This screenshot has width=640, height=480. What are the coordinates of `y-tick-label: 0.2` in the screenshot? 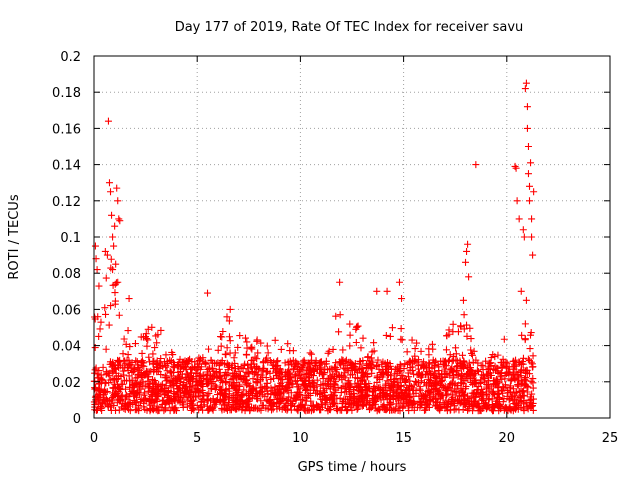 It's located at (70, 57).